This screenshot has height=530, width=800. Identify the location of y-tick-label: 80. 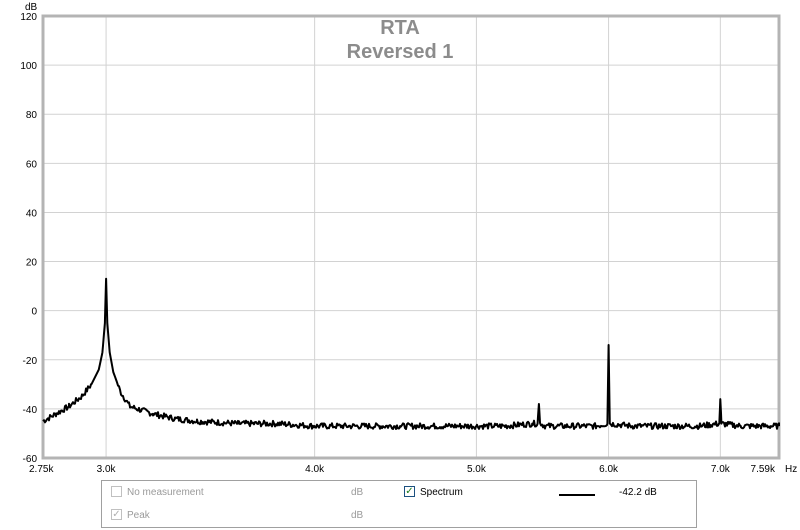
(32, 115).